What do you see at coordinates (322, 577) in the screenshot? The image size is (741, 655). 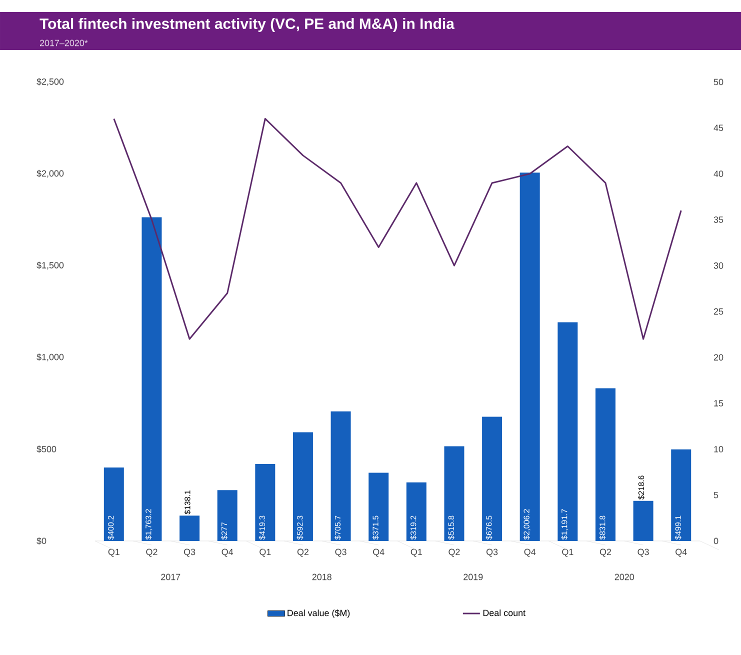 I see `text: 2018` at bounding box center [322, 577].